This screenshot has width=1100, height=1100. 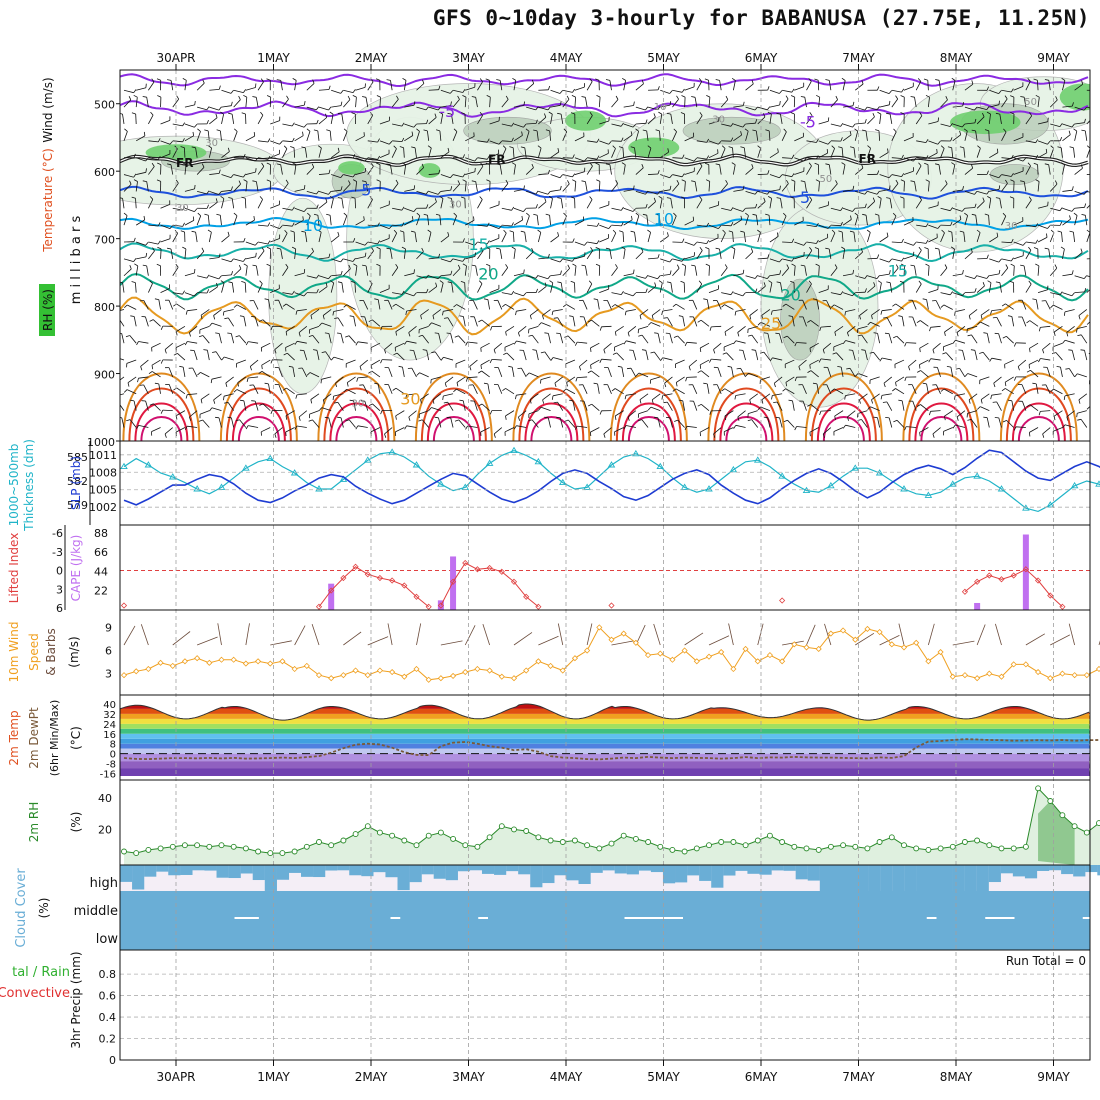 I want to click on precip-tick-label: 0.6, so click(x=108, y=996).